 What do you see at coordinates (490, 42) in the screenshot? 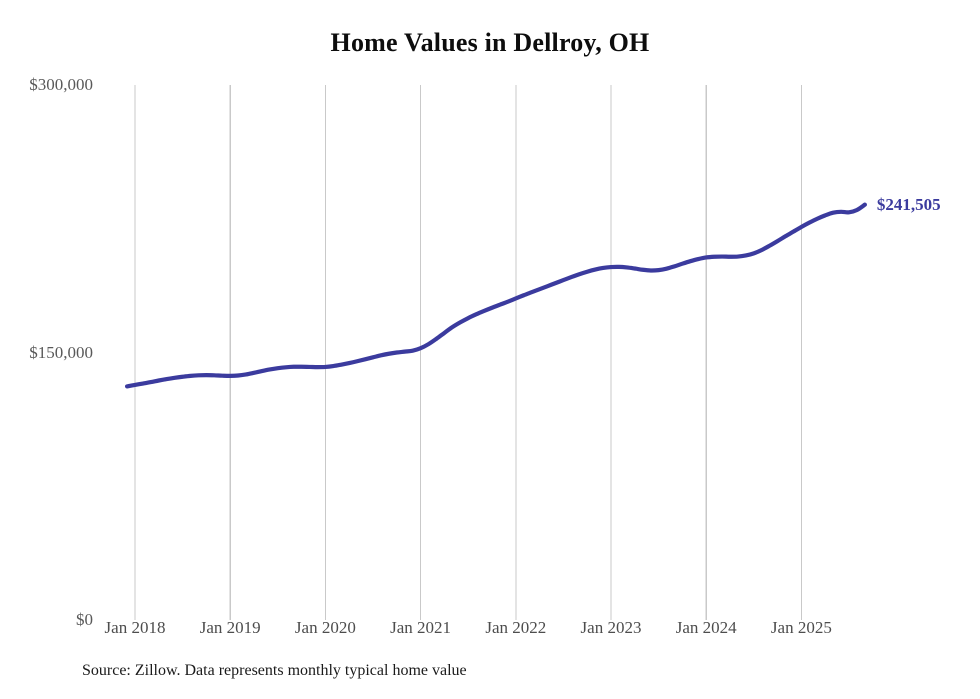
I see `page-title: Home Values in Dellroy, OH` at bounding box center [490, 42].